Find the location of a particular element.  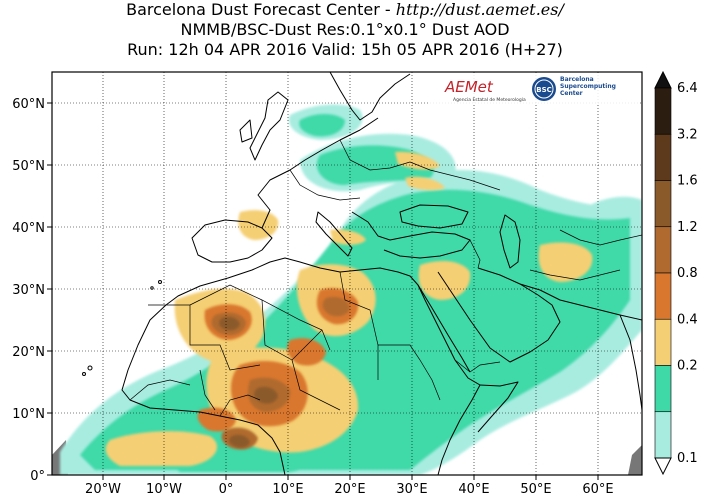

lon-label: 60°E is located at coordinates (597, 489).